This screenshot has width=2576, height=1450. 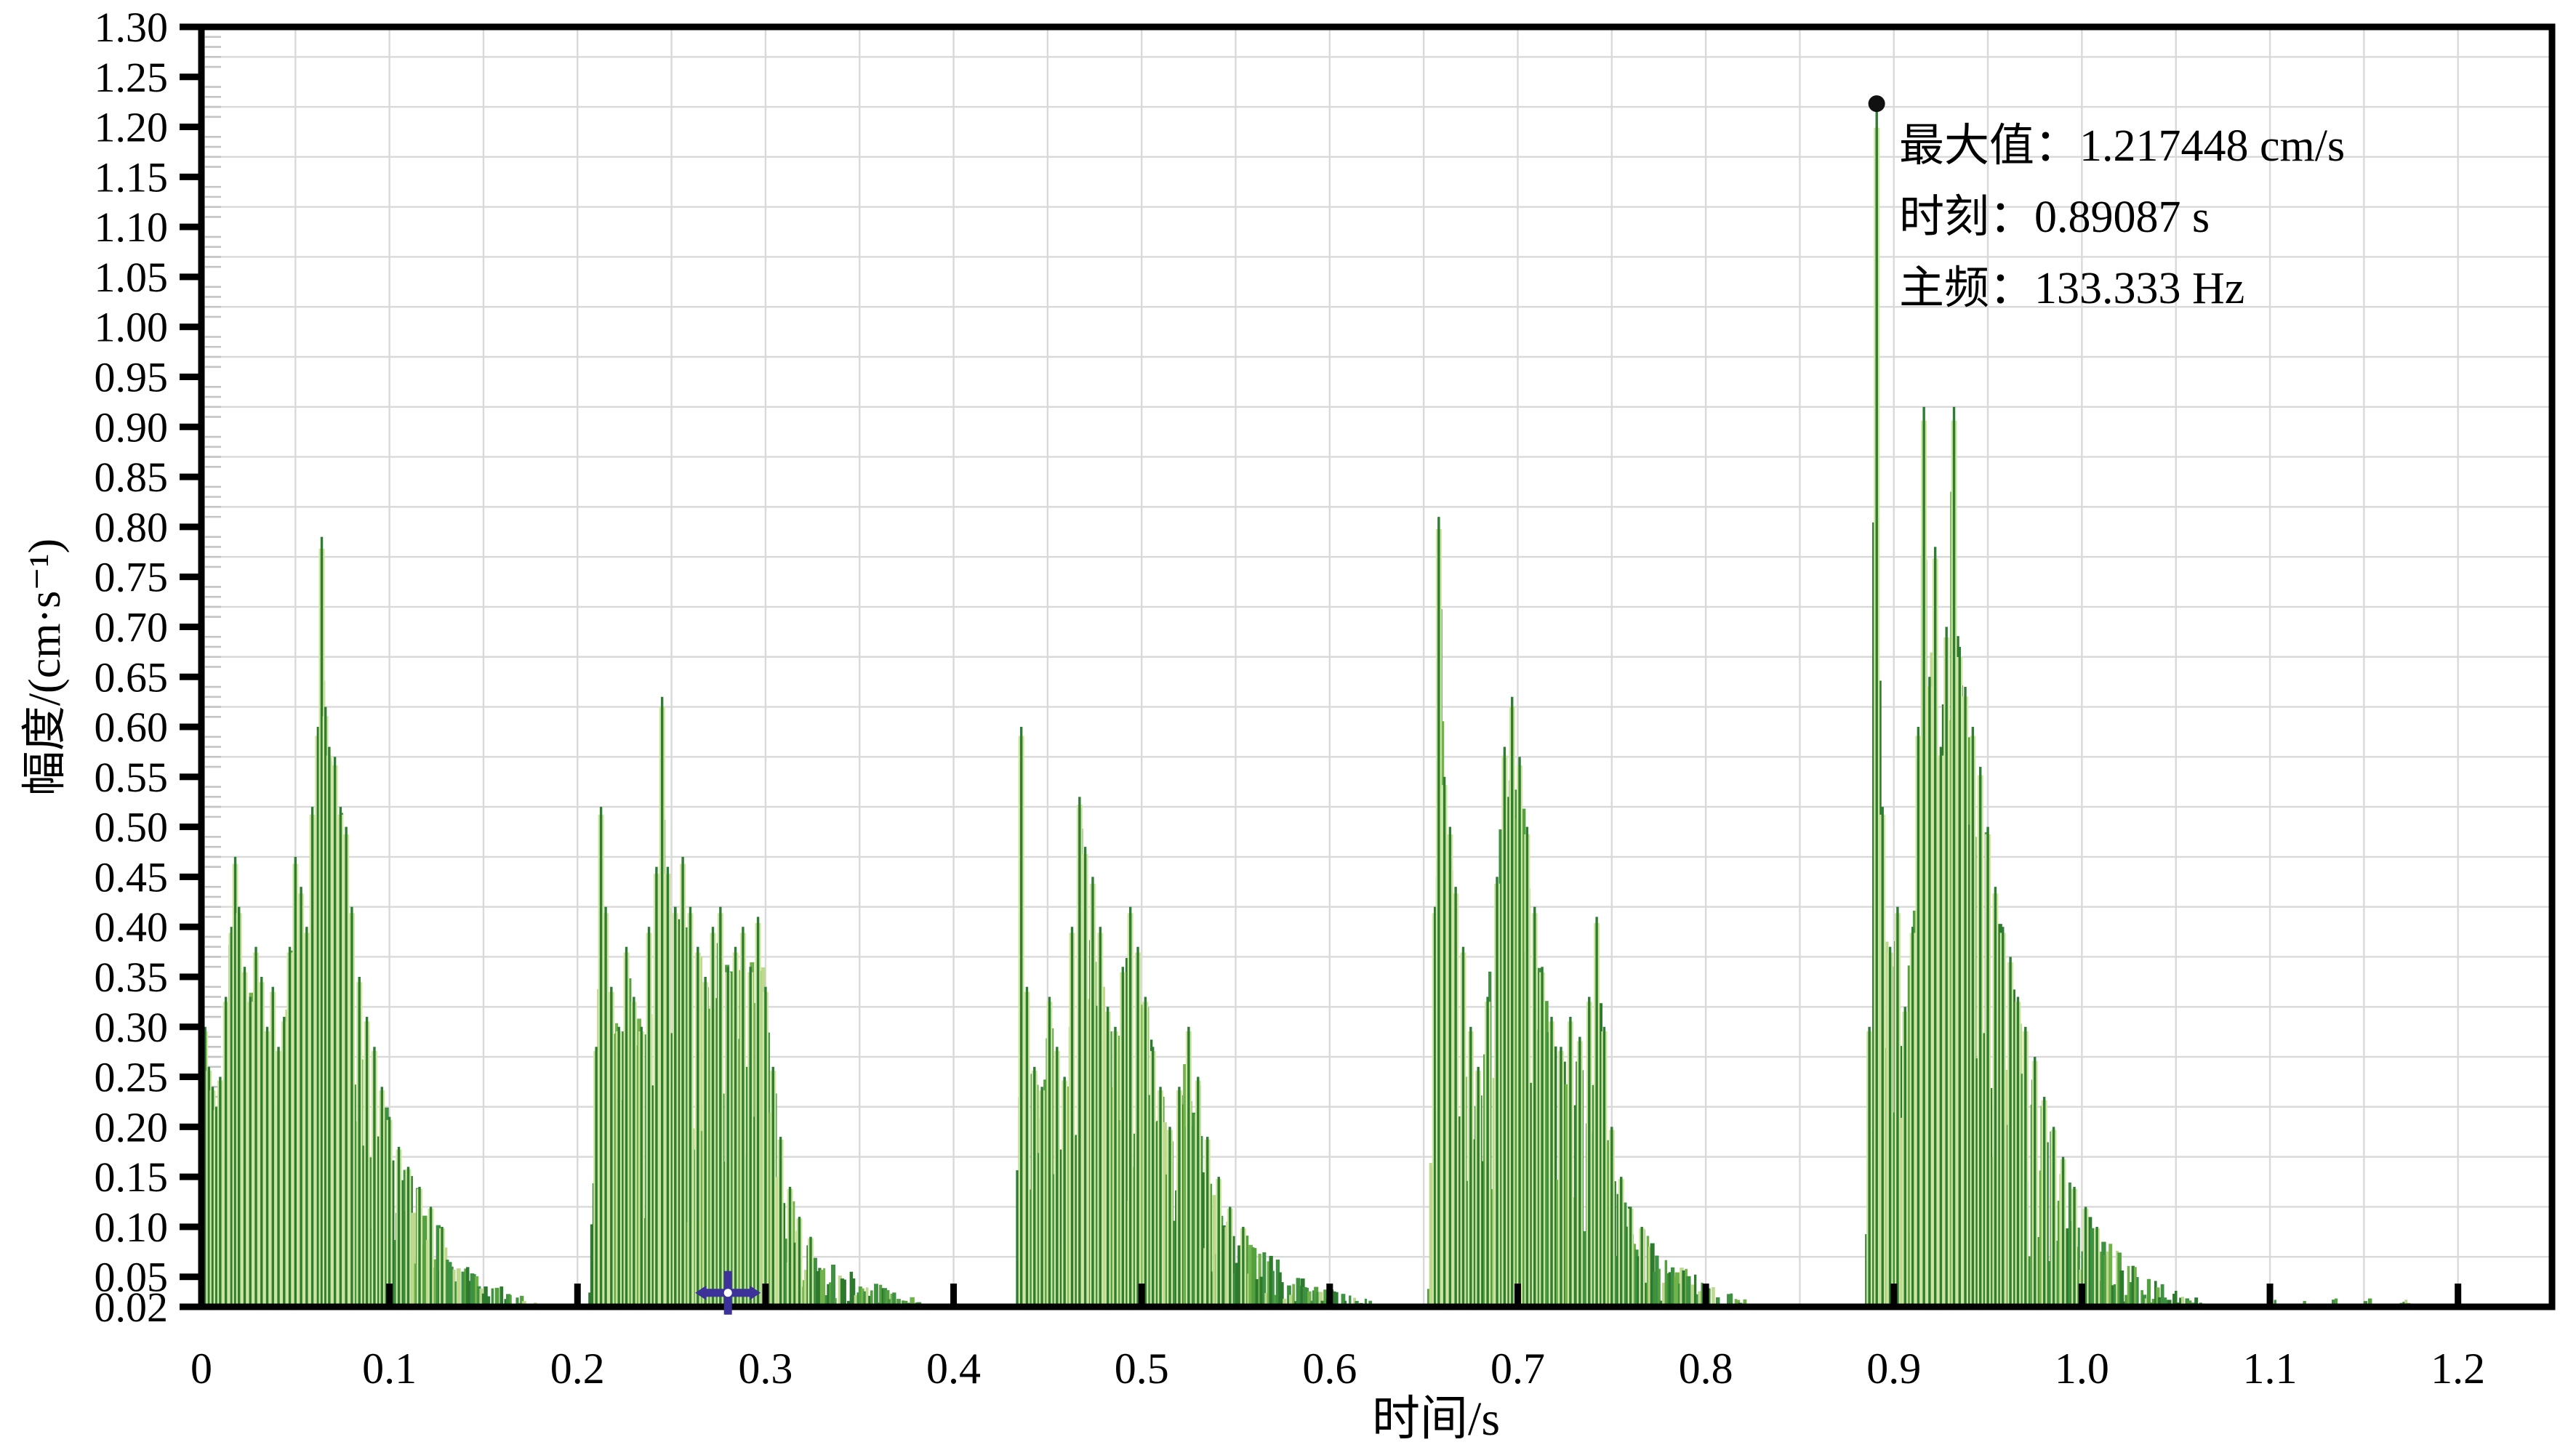 I want to click on x-tick-label: 0.2, so click(x=577, y=1369).